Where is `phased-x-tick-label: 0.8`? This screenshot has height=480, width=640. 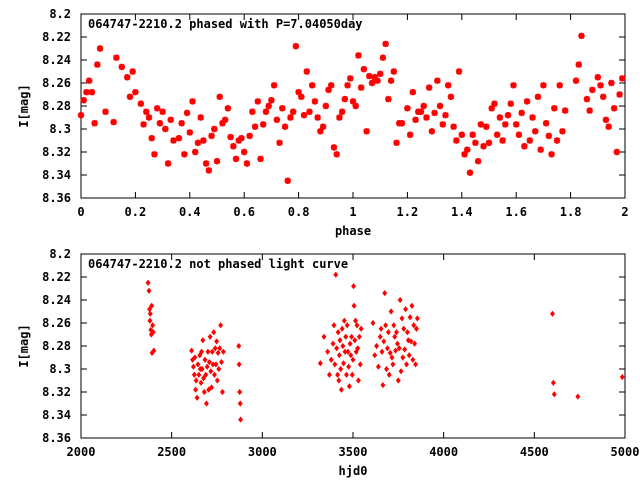
phased-x-tick-label: 0.8 is located at coordinates (299, 212).